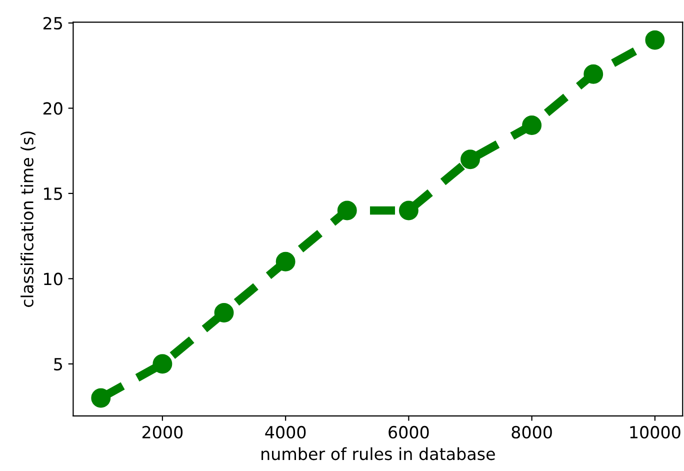 This screenshot has height=471, width=684. I want to click on x-axis-title: number of rules in database, so click(378, 453).